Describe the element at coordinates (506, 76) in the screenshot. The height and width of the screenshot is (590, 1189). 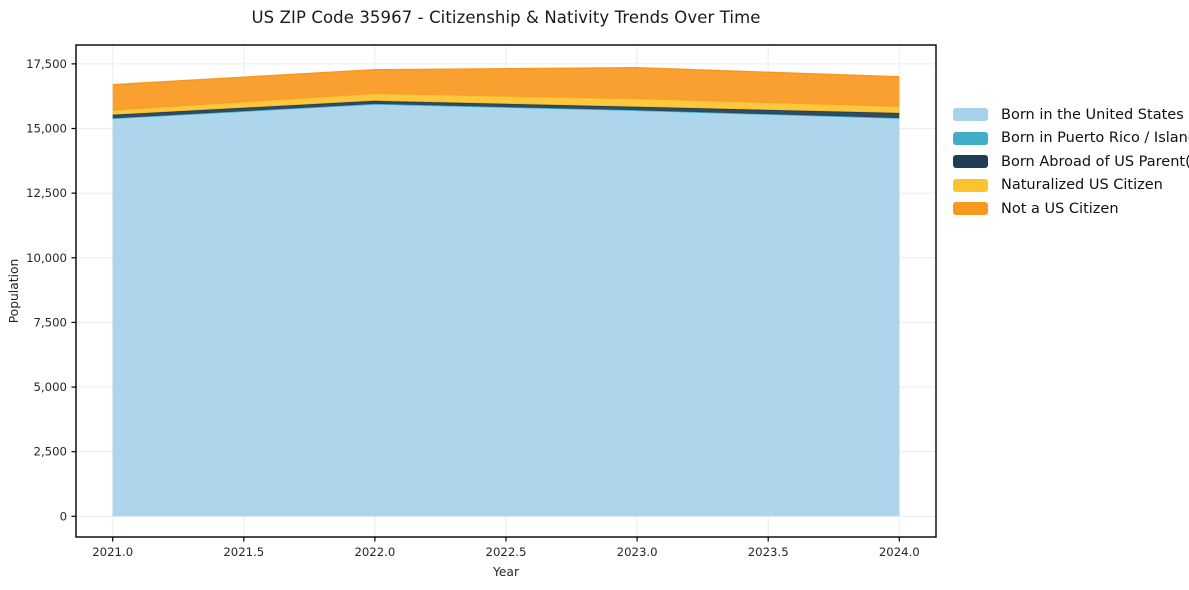
I see `area-edge-not-a-us-citizen` at that location.